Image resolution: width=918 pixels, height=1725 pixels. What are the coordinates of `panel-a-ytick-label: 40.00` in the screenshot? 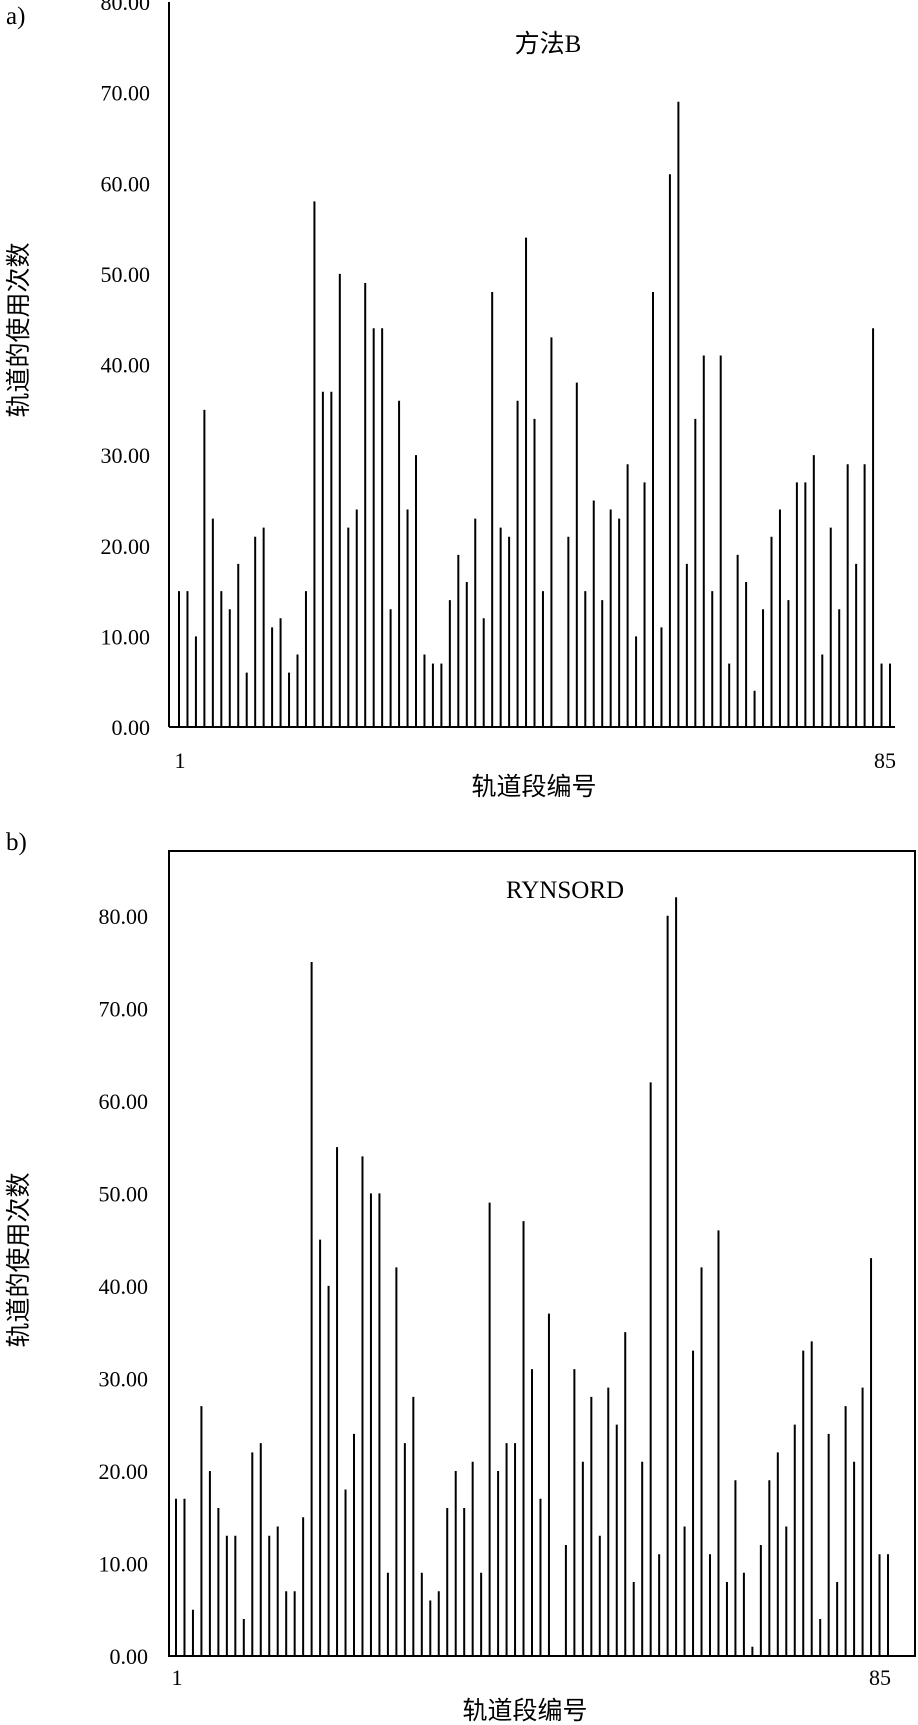 It's located at (126, 365).